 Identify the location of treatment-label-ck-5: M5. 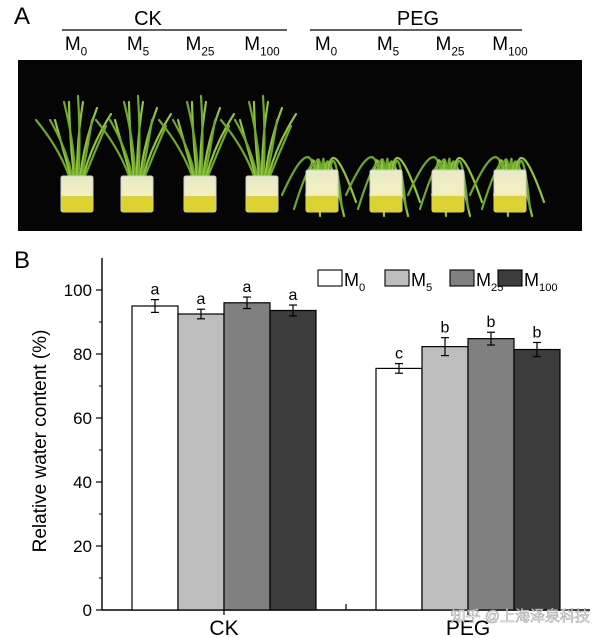
(138, 46).